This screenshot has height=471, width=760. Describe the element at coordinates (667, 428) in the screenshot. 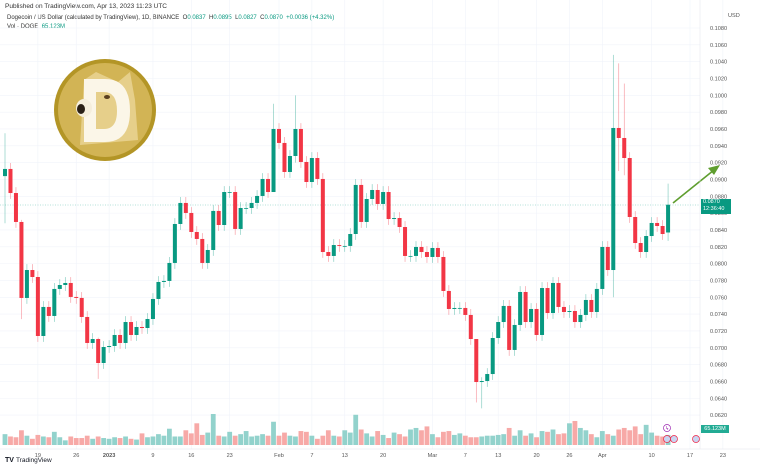

I see `lightning-event-icon` at that location.